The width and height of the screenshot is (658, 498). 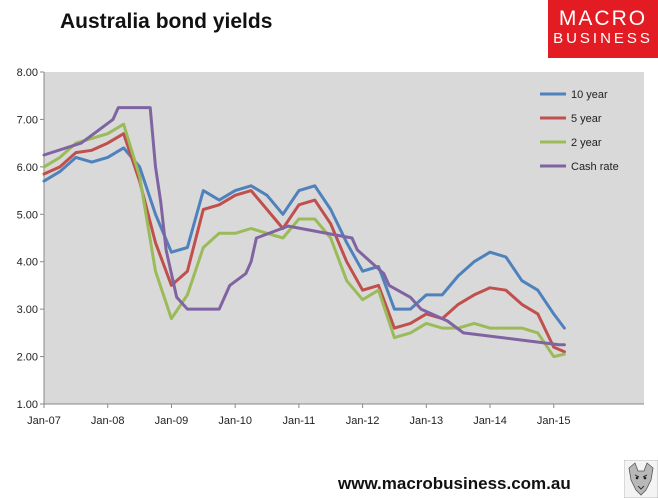 I want to click on legend: 10 year 5 year 2 year Cash rate, so click(x=579, y=131).